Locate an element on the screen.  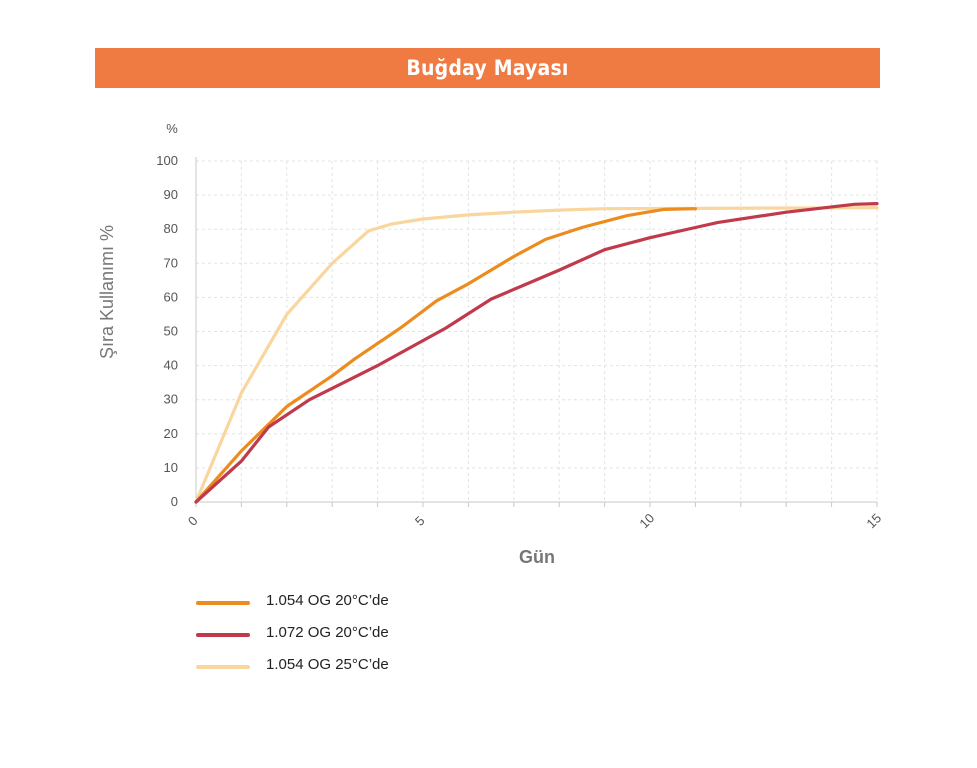
y-tick-label: 10 is located at coordinates (171, 467).